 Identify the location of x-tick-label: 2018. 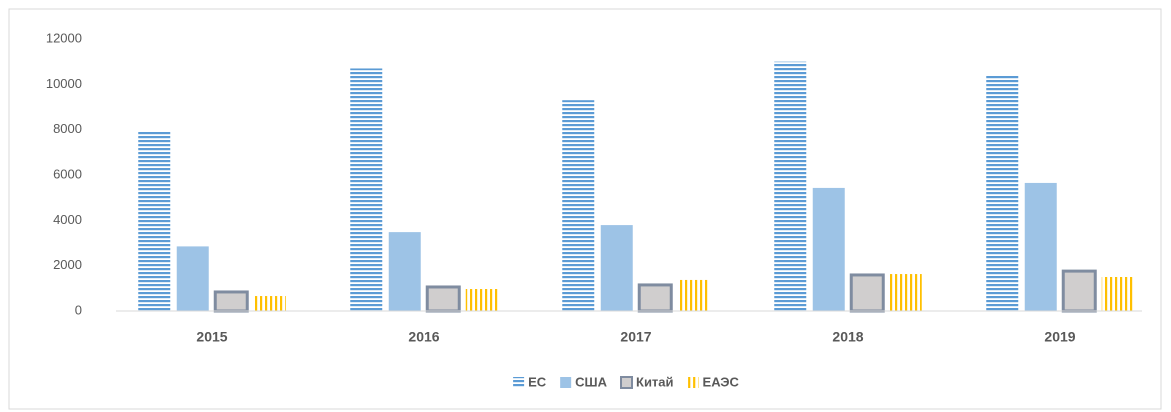
(847, 337).